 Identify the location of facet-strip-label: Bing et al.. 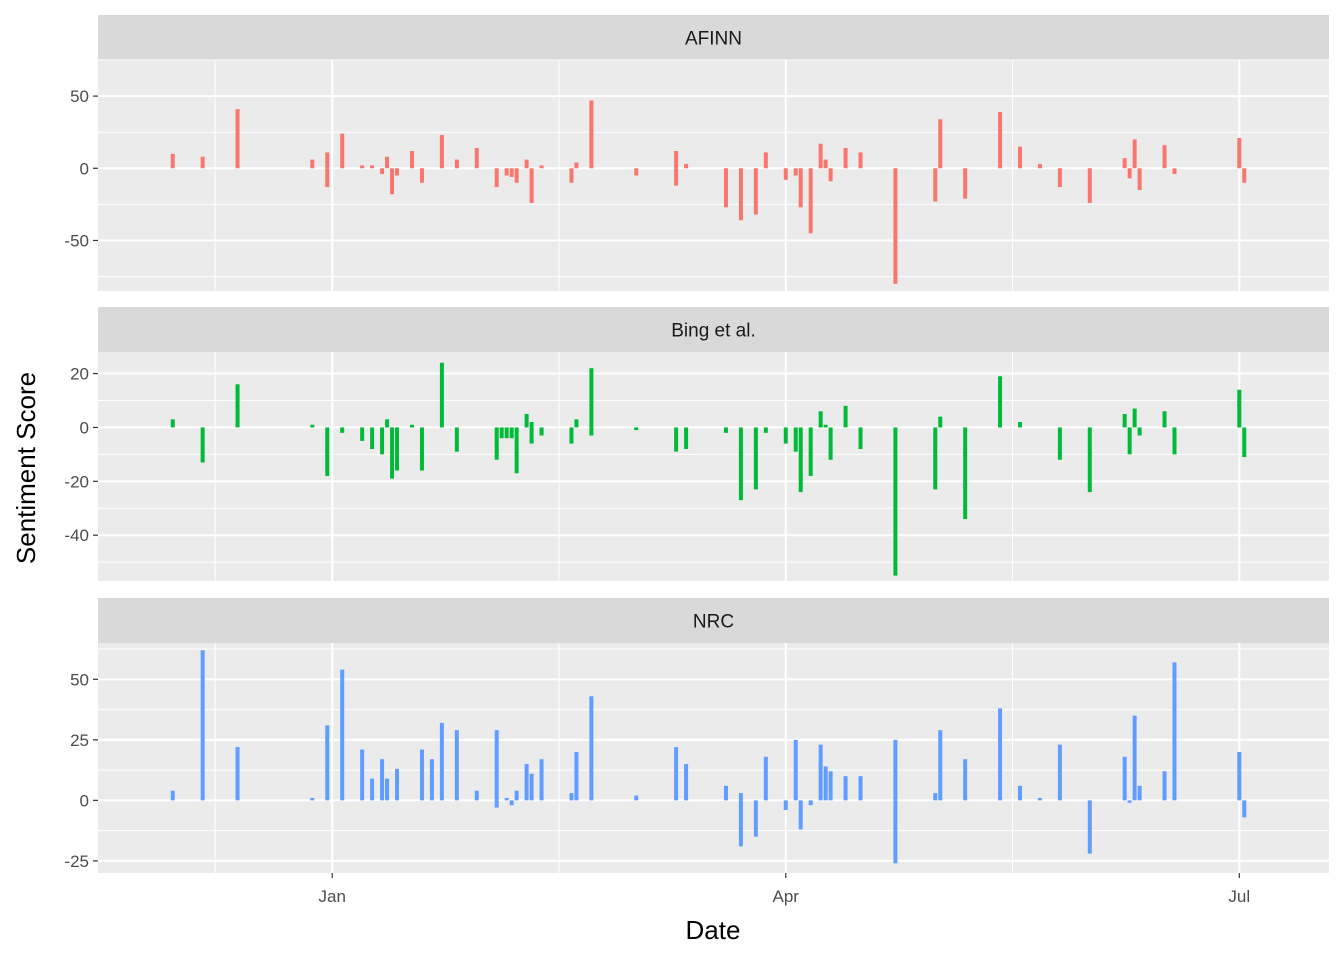
(713, 331).